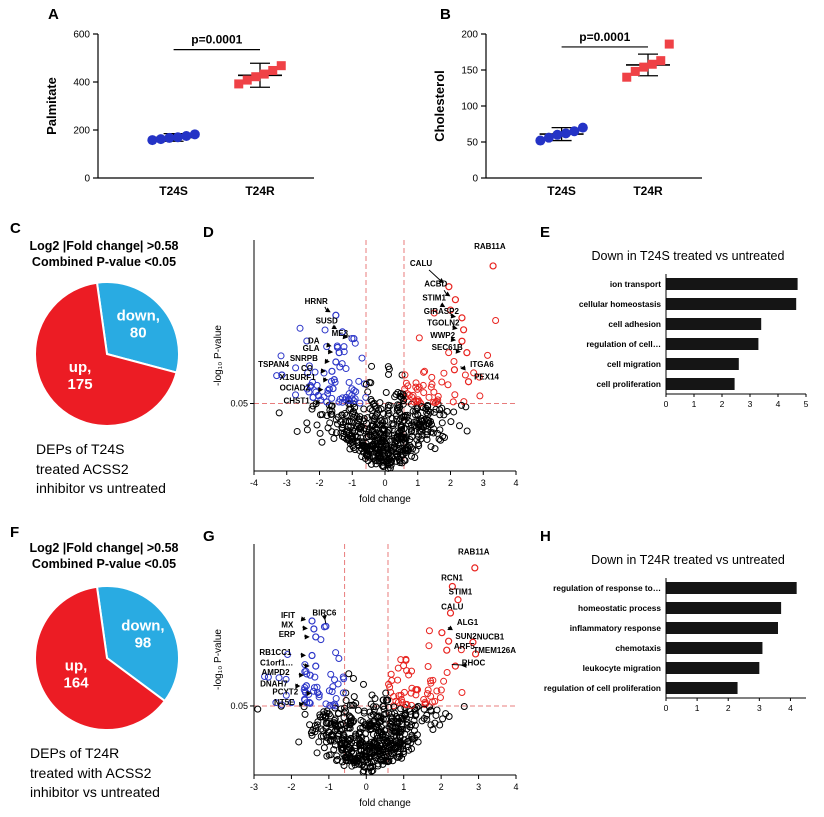 The width and height of the screenshot is (824, 817). Describe the element at coordinates (688, 560) in the screenshot. I see `svg-text:Down in T24R treated vs untrea: Down in T24R treated vs untreated` at that location.